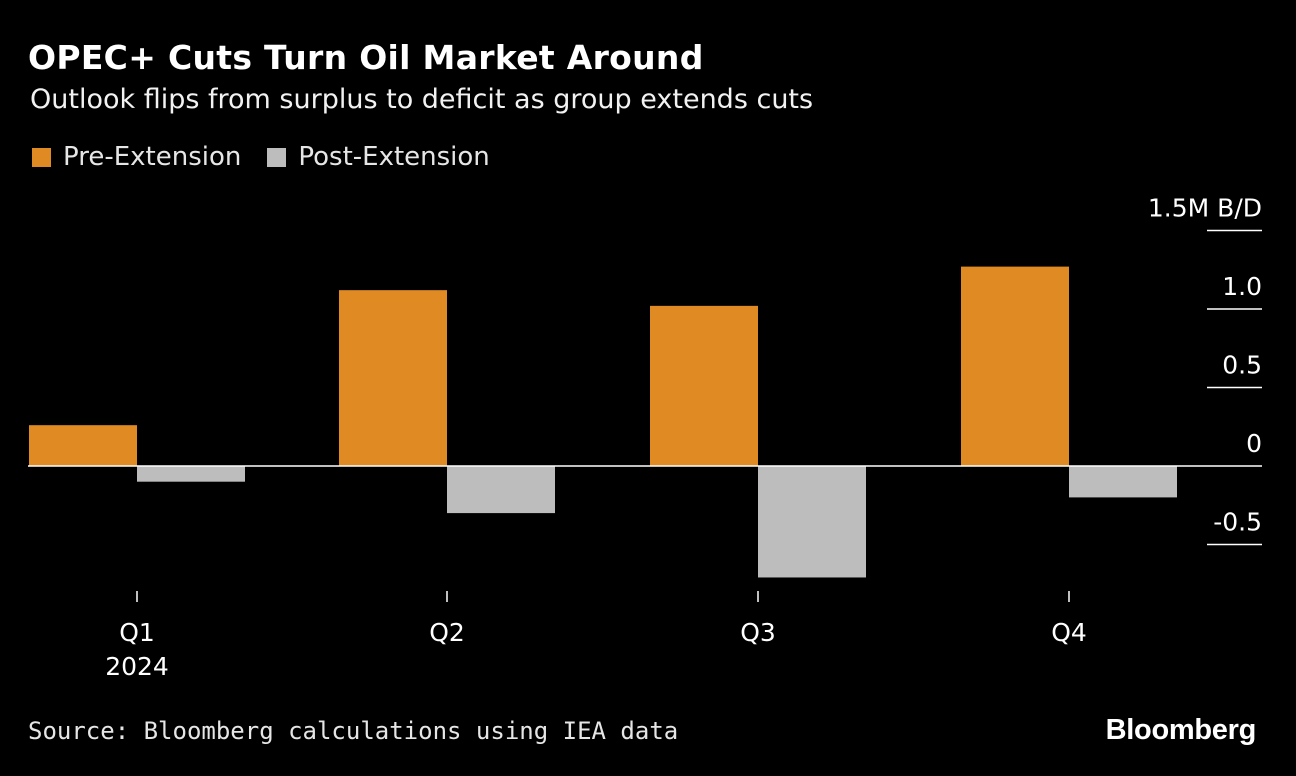  I want to click on legend-swatch-pre-extension, so click(41, 157).